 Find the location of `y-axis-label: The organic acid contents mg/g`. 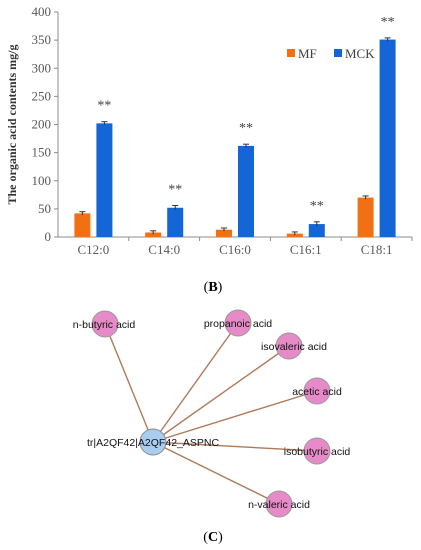

y-axis-label: The organic acid contents mg/g is located at coordinates (12, 125).